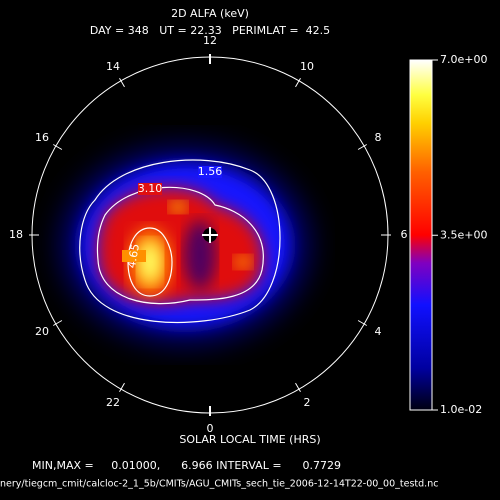 This screenshot has width=500, height=500. What do you see at coordinates (210, 235) in the screenshot?
I see `center-marker` at bounding box center [210, 235].